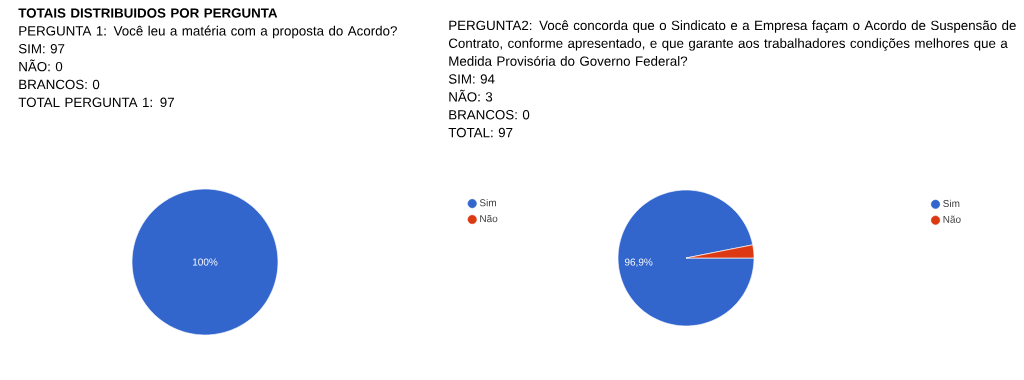 The height and width of the screenshot is (380, 1024). Describe the element at coordinates (208, 32) in the screenshot. I see `text: PERGUNTA 1: Você leu a matéria com a proposta do Acordo?` at that location.